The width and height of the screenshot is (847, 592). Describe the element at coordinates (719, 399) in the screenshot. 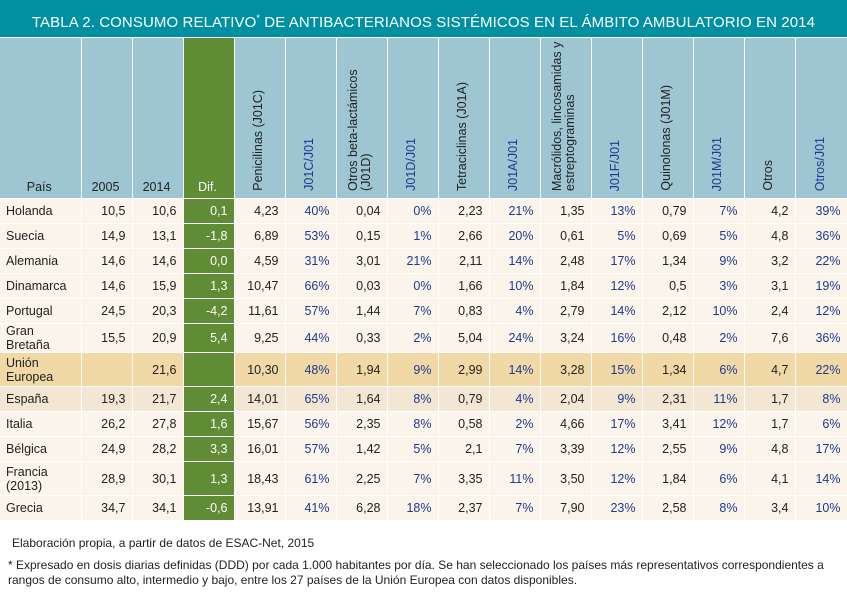

I see `value-cell: 11%` at that location.